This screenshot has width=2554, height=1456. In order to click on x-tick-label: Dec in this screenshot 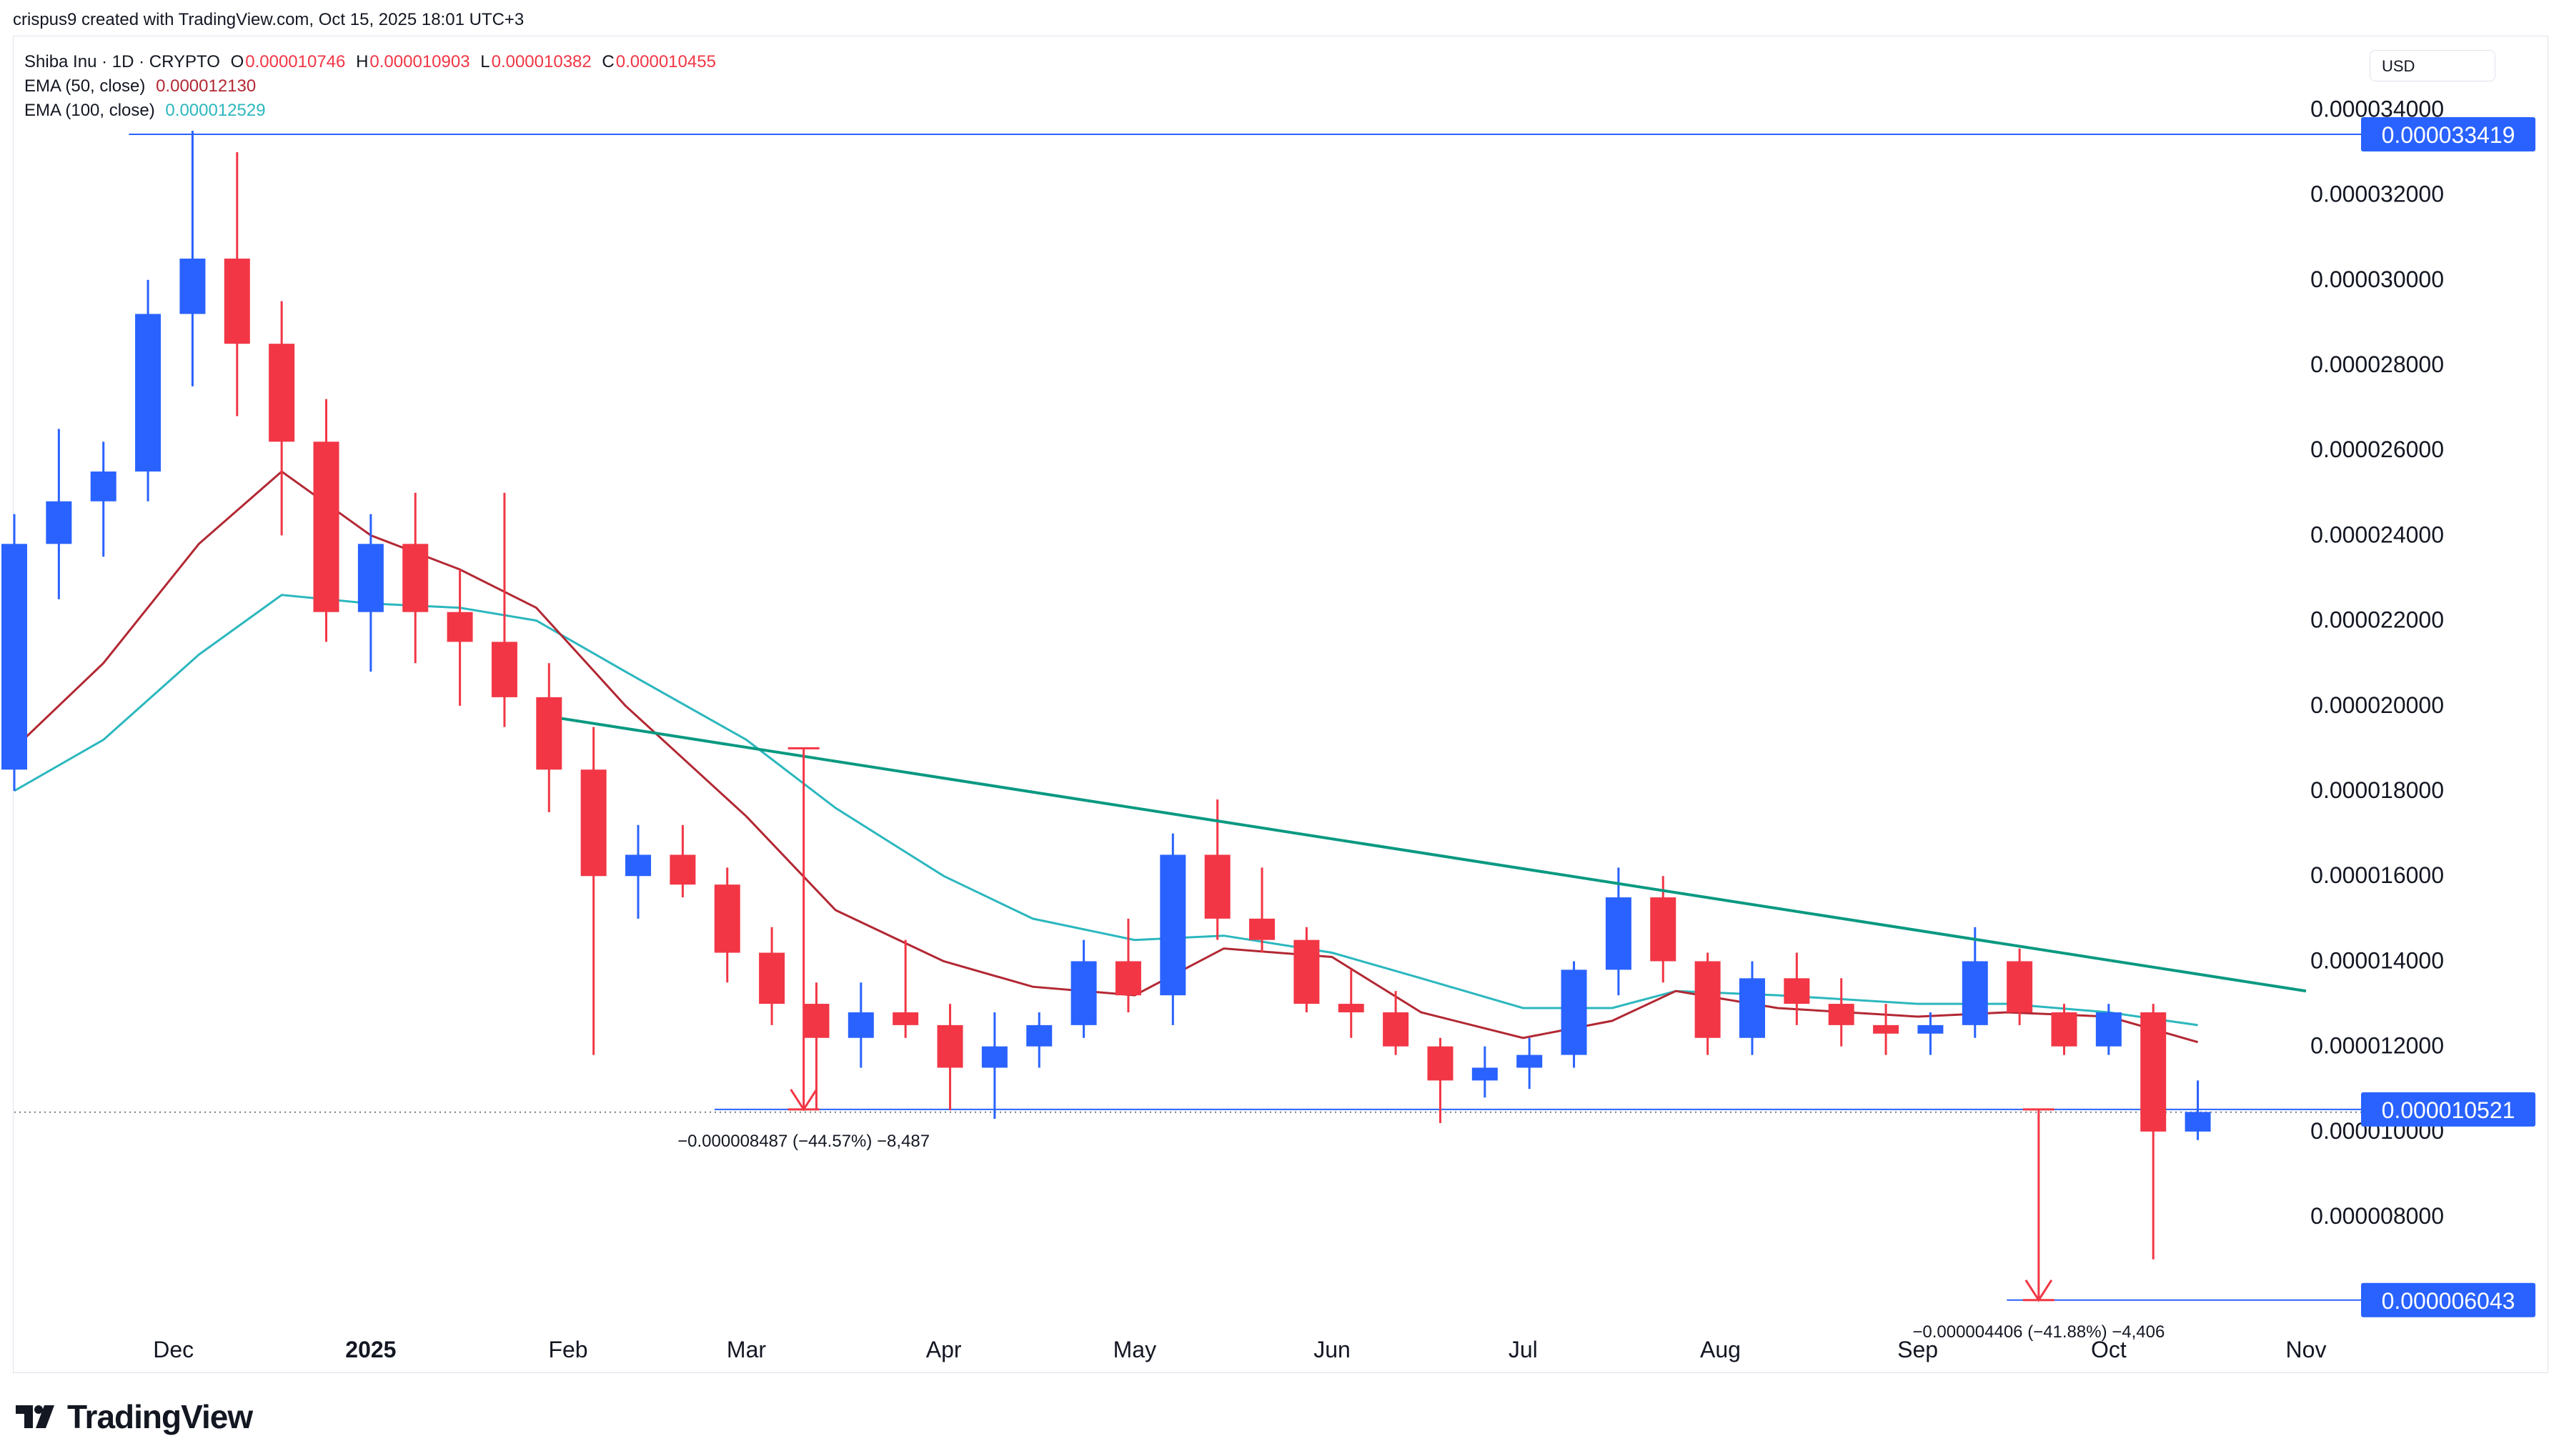, I will do `click(173, 1349)`.